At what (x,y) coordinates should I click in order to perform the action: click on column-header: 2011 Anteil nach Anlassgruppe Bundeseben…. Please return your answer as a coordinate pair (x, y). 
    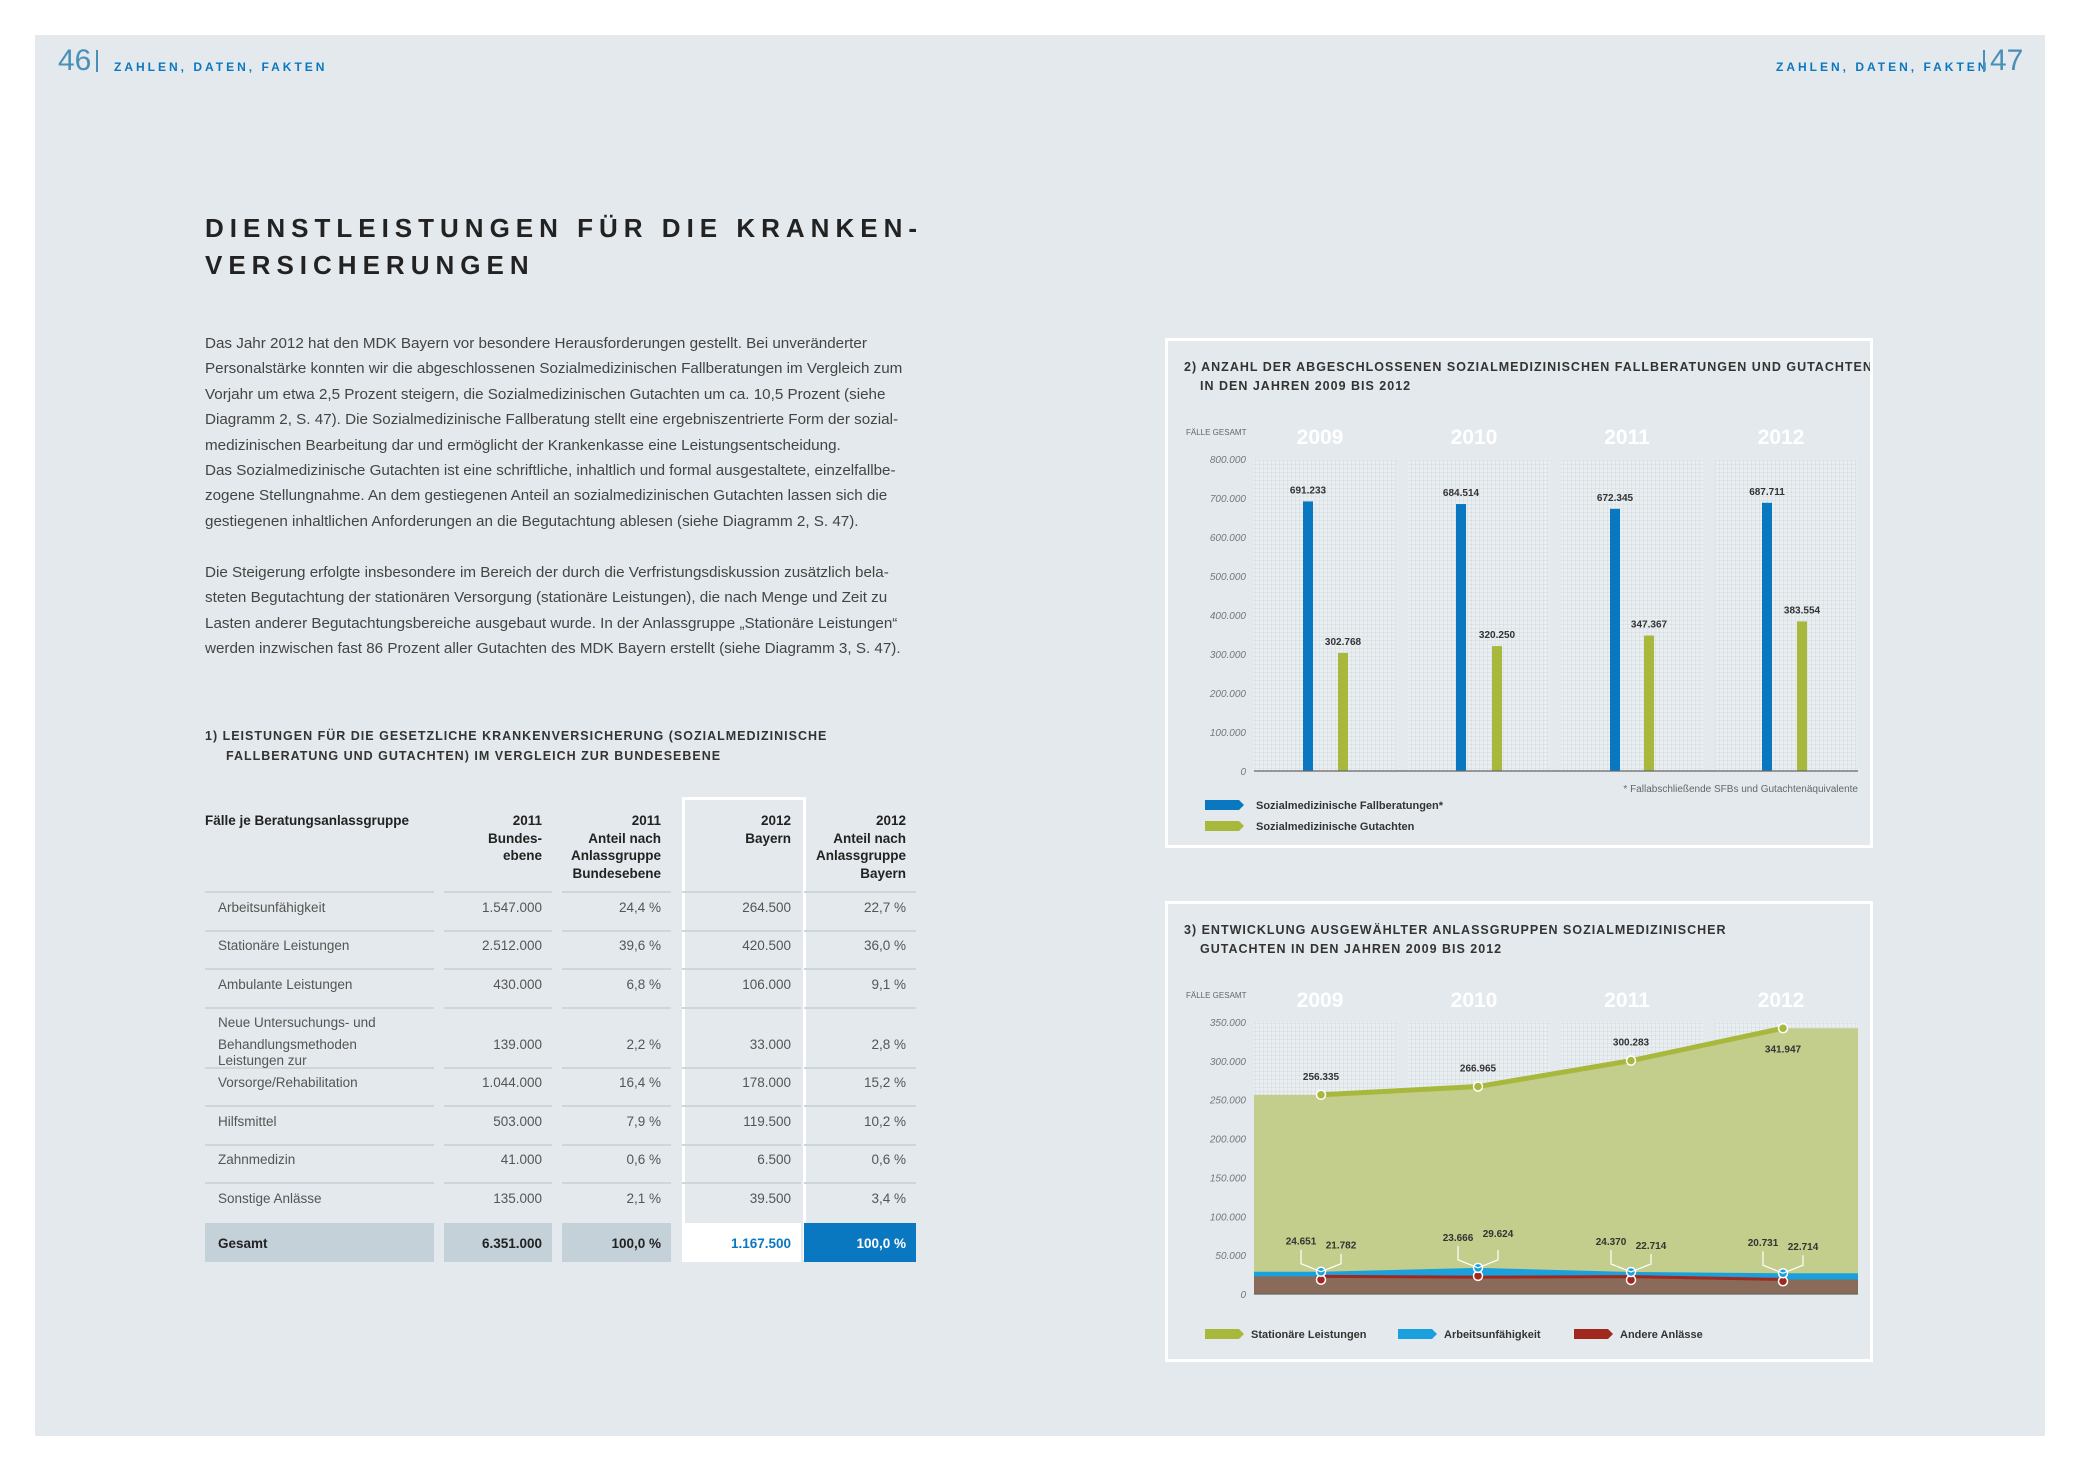
    Looking at the image, I should click on (615, 847).